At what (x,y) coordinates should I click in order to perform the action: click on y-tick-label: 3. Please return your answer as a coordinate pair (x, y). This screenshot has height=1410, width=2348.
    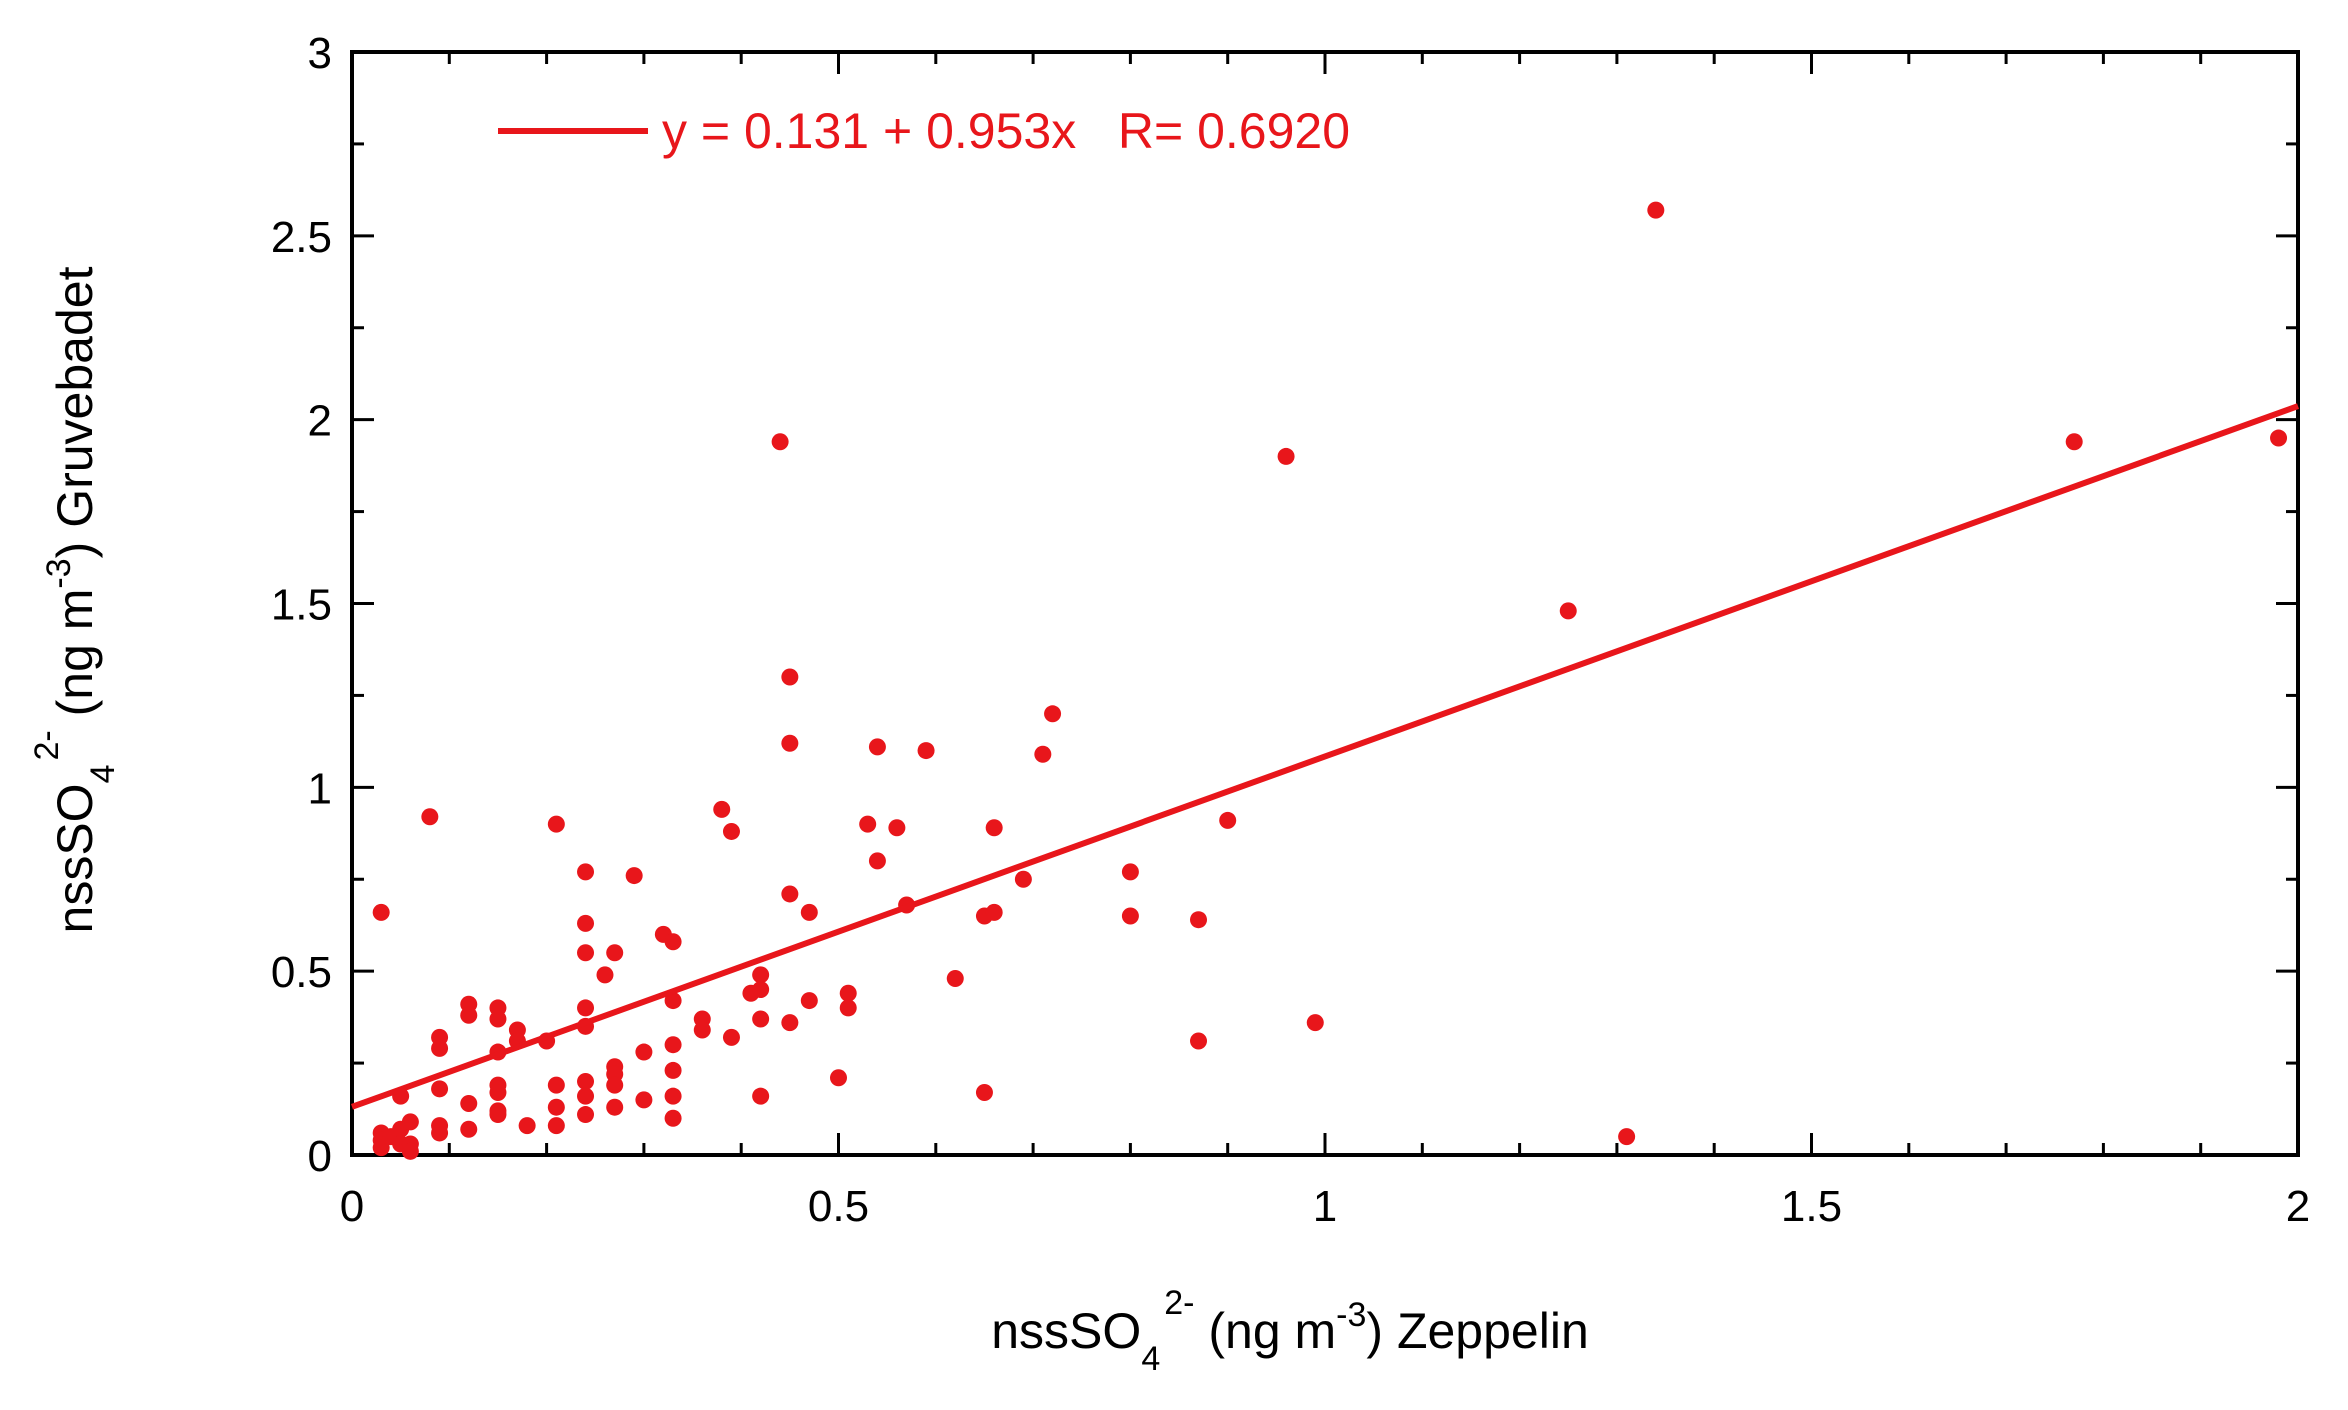
    Looking at the image, I should click on (320, 53).